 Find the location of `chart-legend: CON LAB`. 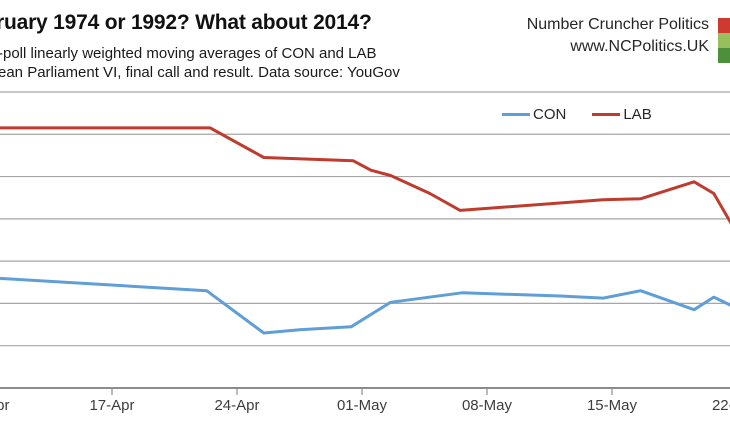

chart-legend: CON LAB is located at coordinates (590, 114).